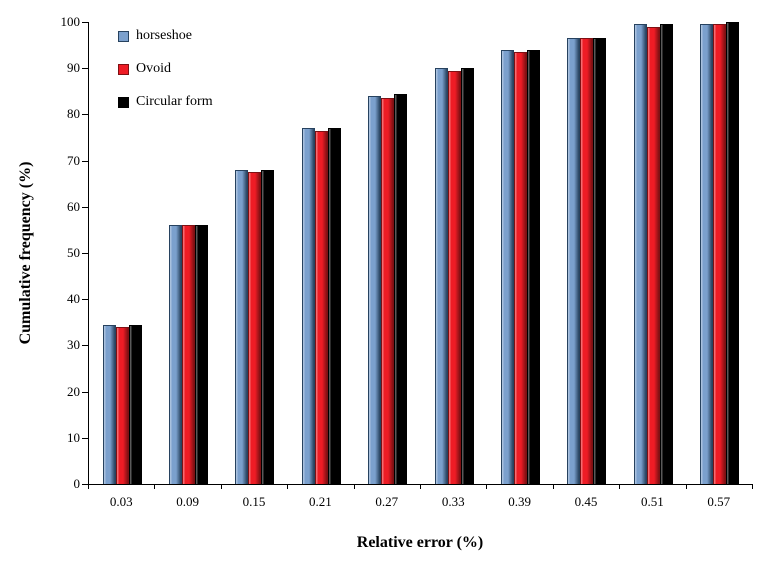 The height and width of the screenshot is (567, 772). Describe the element at coordinates (255, 328) in the screenshot. I see `bar-ovoid-0.15` at that location.